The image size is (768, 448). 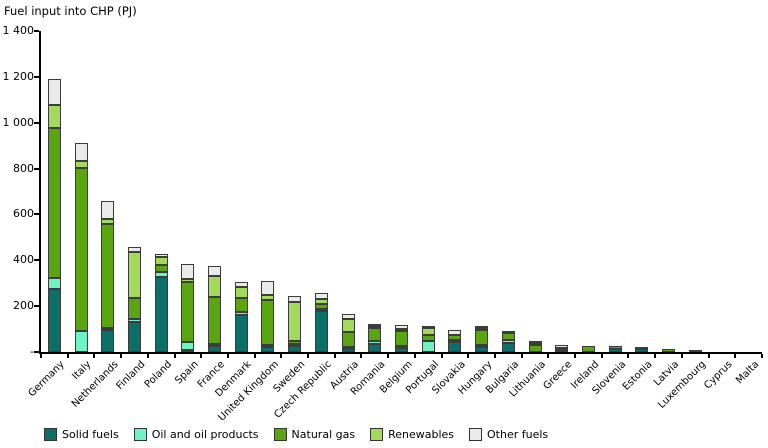 I want to click on renewables-swatch, so click(x=377, y=434).